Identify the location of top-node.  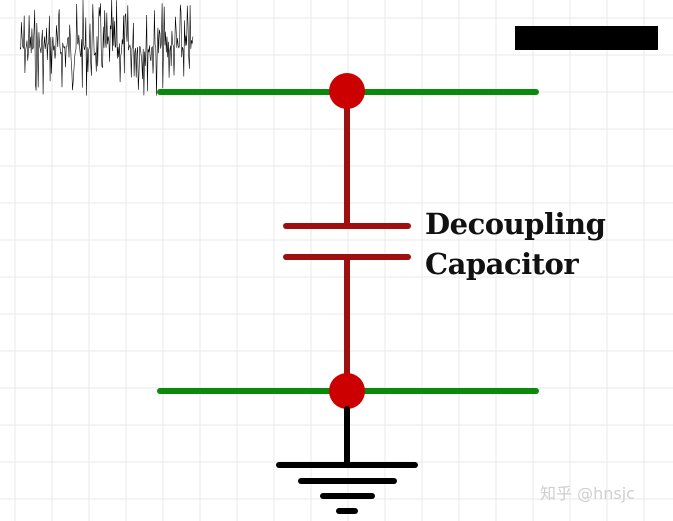
(347, 91).